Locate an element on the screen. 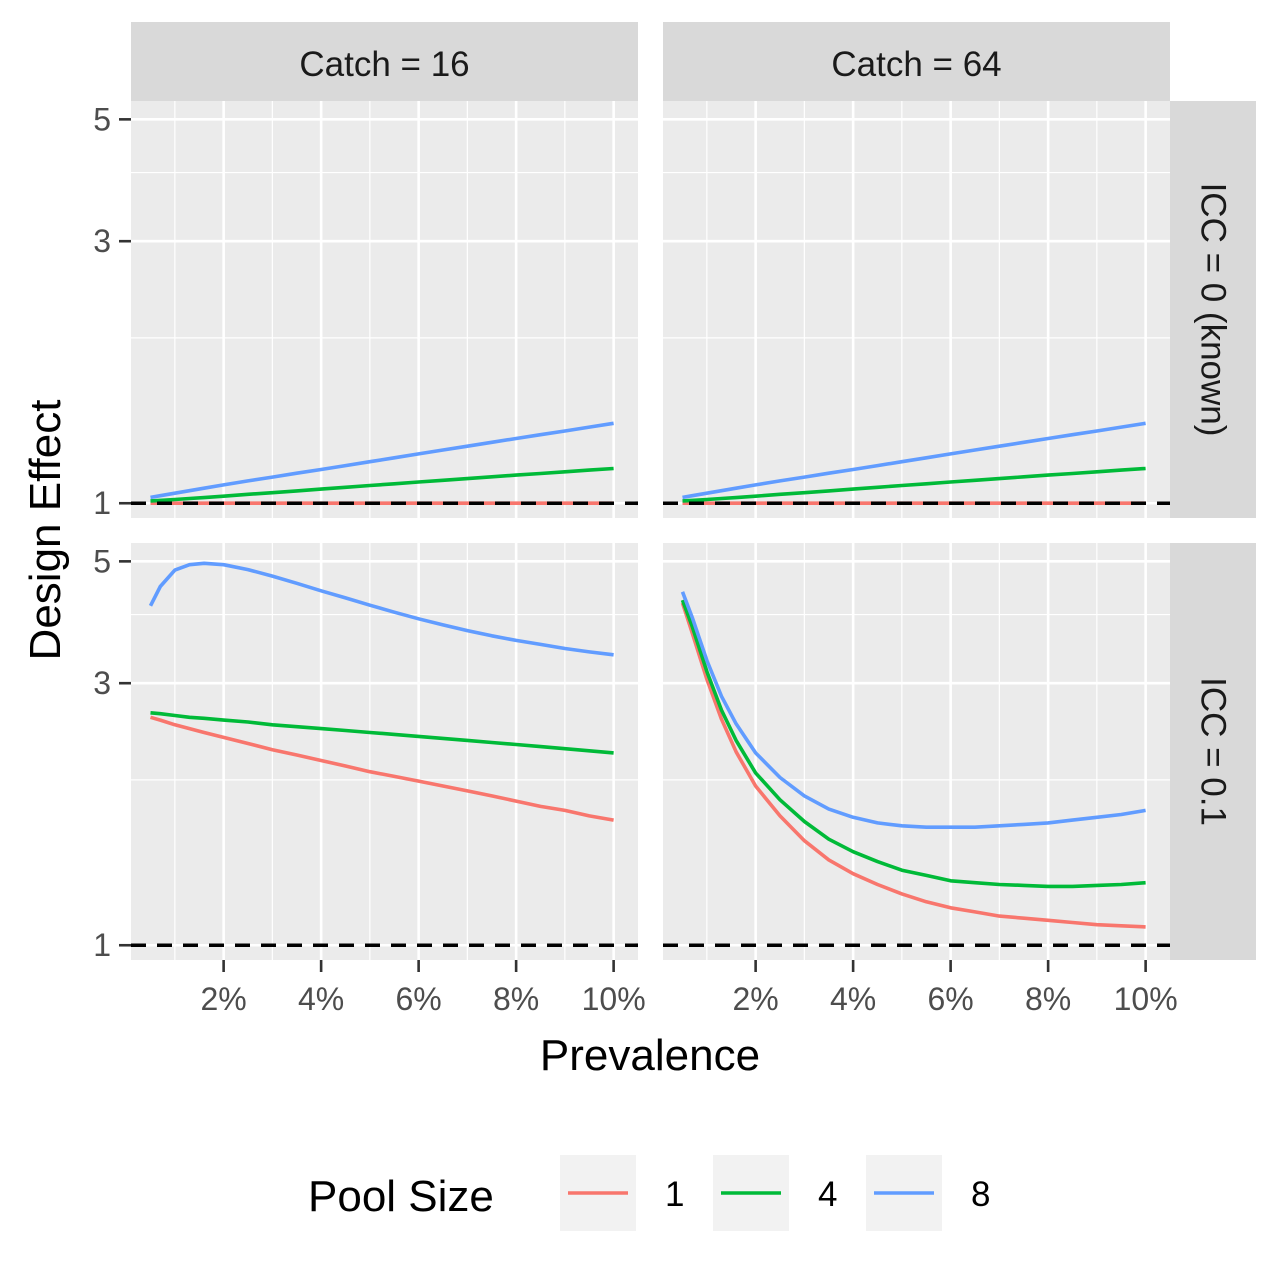 This screenshot has width=1280, height=1280. y-axis-title: Design Effect is located at coordinates (45, 530).